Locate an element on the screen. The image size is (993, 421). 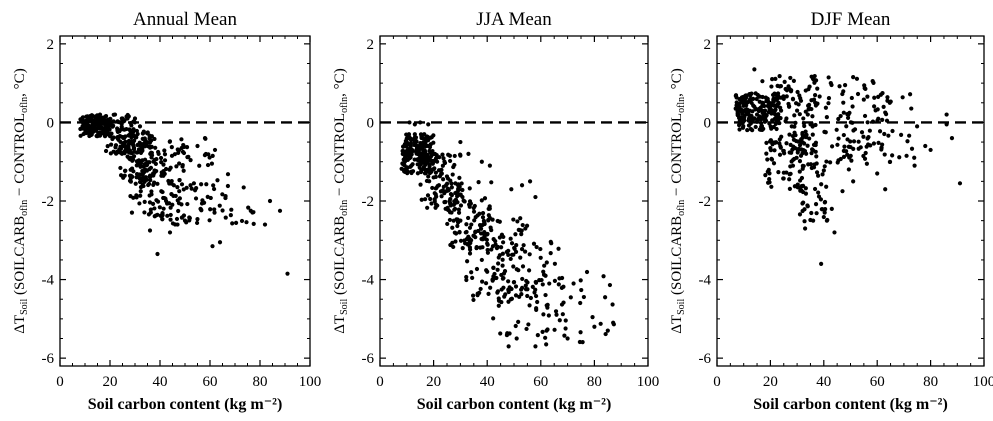
y-tick-label: -2 is located at coordinates (48, 202).